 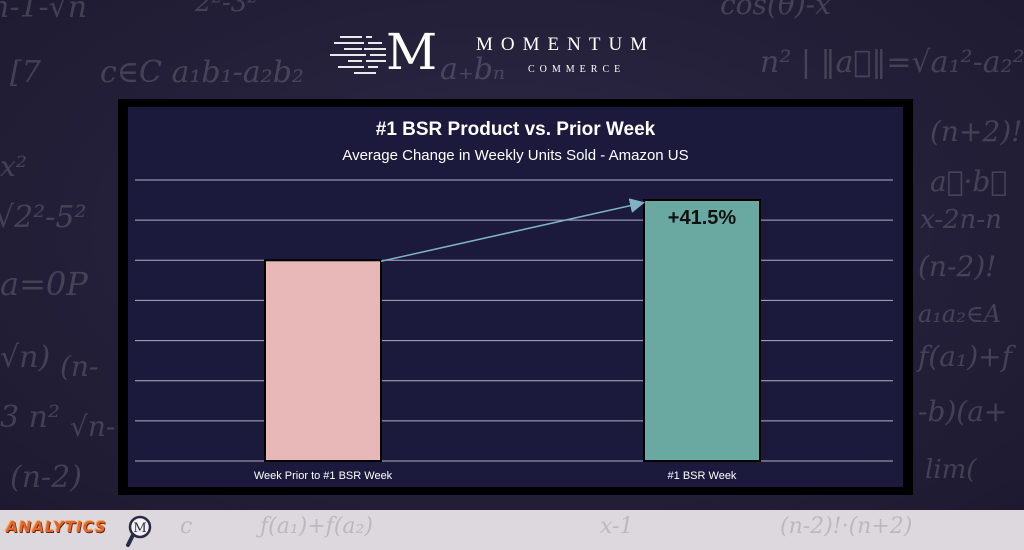 I want to click on magnifier-icon: M, so click(x=139, y=531).